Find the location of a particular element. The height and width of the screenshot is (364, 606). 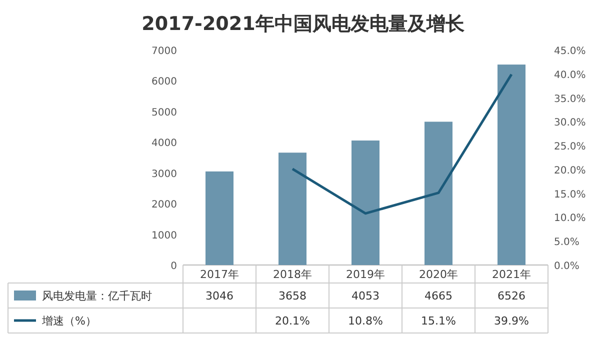

data-label: 4665 is located at coordinates (438, 296).